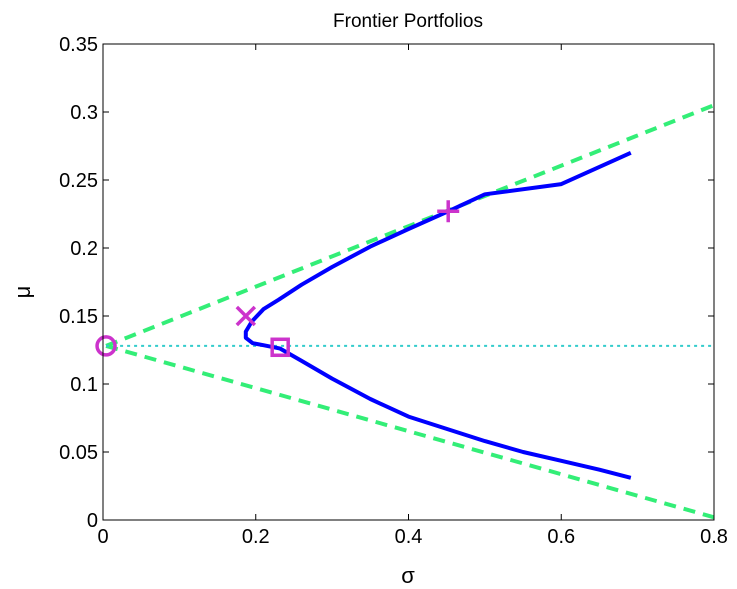  What do you see at coordinates (84, 385) in the screenshot?
I see `y-tick-label: 0.1` at bounding box center [84, 385].